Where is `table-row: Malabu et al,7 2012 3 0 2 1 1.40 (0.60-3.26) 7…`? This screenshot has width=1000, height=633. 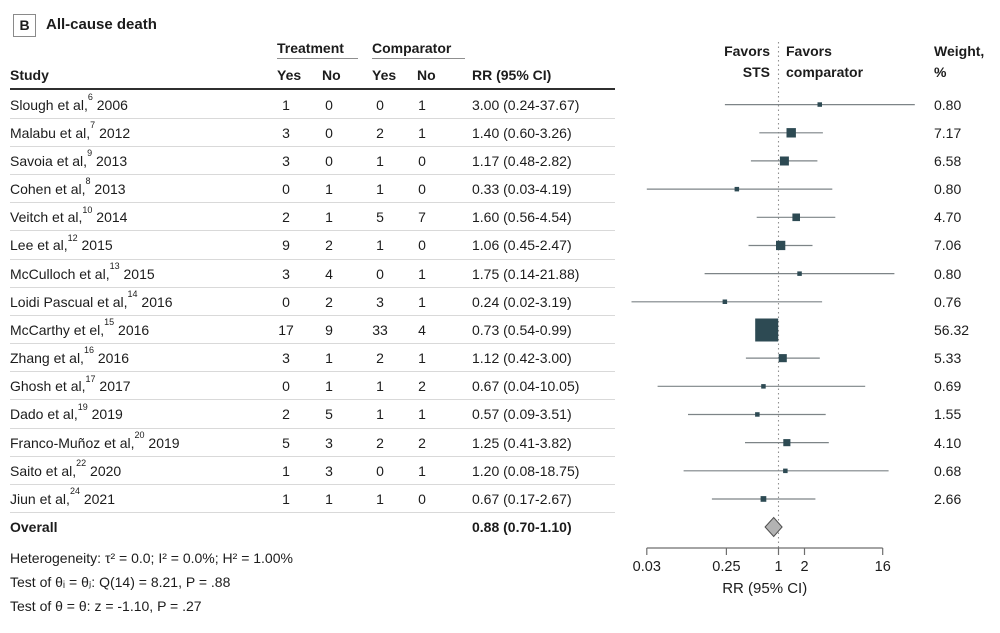
table-row: Malabu et al,7 2012 3 0 2 1 1.40 (0.60-3.26) 7… is located at coordinates (500, 133).